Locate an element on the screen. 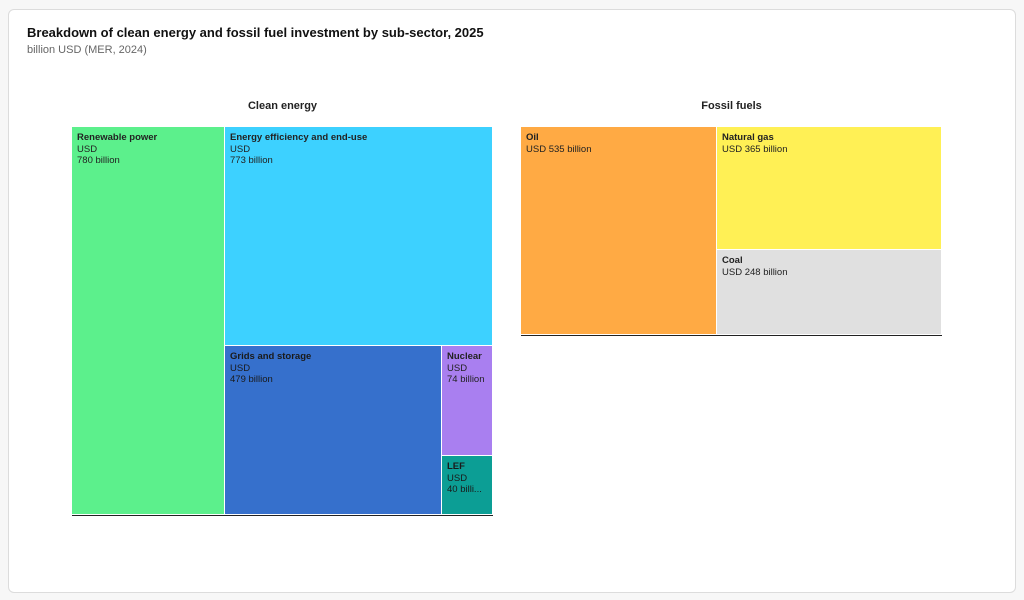 The image size is (1024, 600). tile-coal: Coal USD 248 billion is located at coordinates (829, 292).